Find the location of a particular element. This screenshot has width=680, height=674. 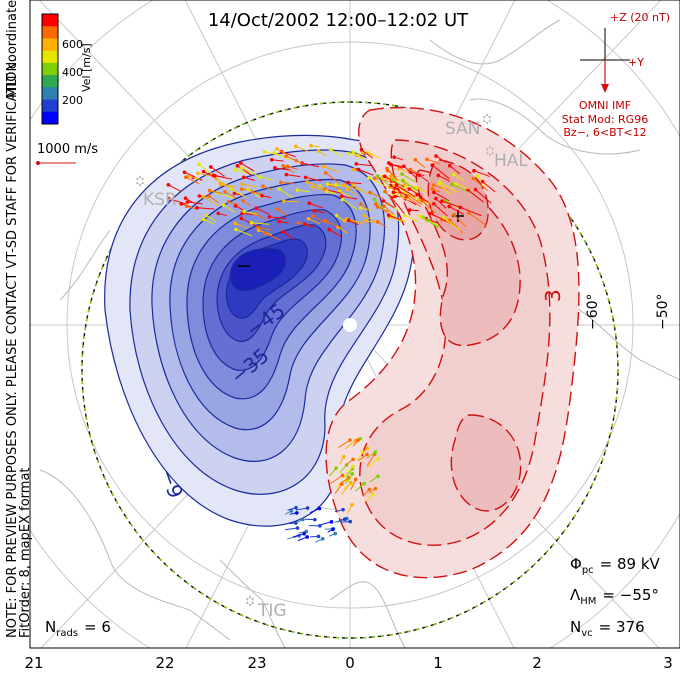

stat-lambda-value: = −55° is located at coordinates (630, 595).